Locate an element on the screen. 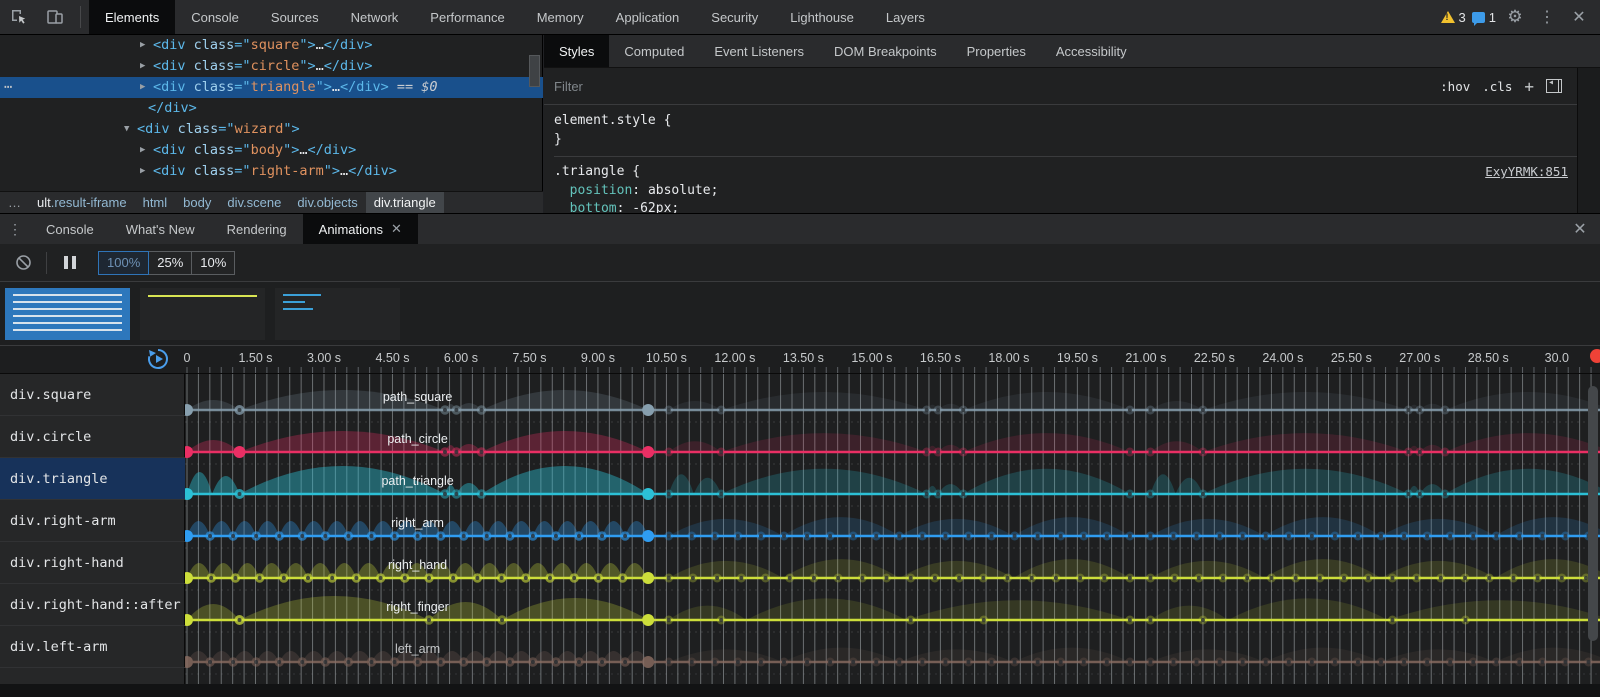 The image size is (1600, 697). track-label-path_circle: div.circle is located at coordinates (92, 437).